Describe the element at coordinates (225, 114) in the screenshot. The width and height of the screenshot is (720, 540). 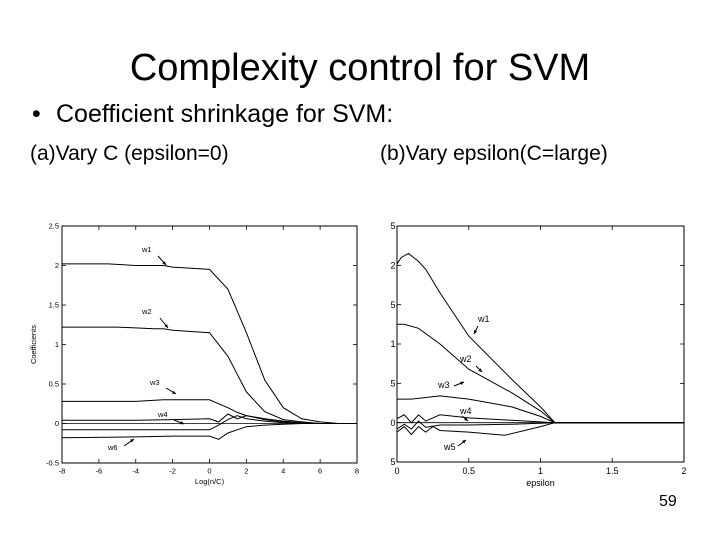
I see `bullet-text: Coefficient shrinkage for SVM:` at that location.